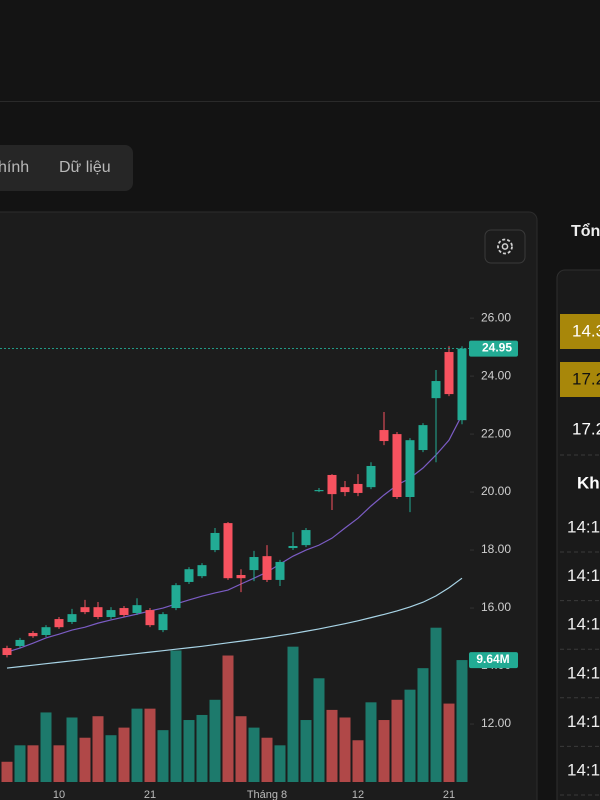 The height and width of the screenshot is (800, 600). What do you see at coordinates (85, 167) in the screenshot?
I see `tab: Dữ liệu` at bounding box center [85, 167].